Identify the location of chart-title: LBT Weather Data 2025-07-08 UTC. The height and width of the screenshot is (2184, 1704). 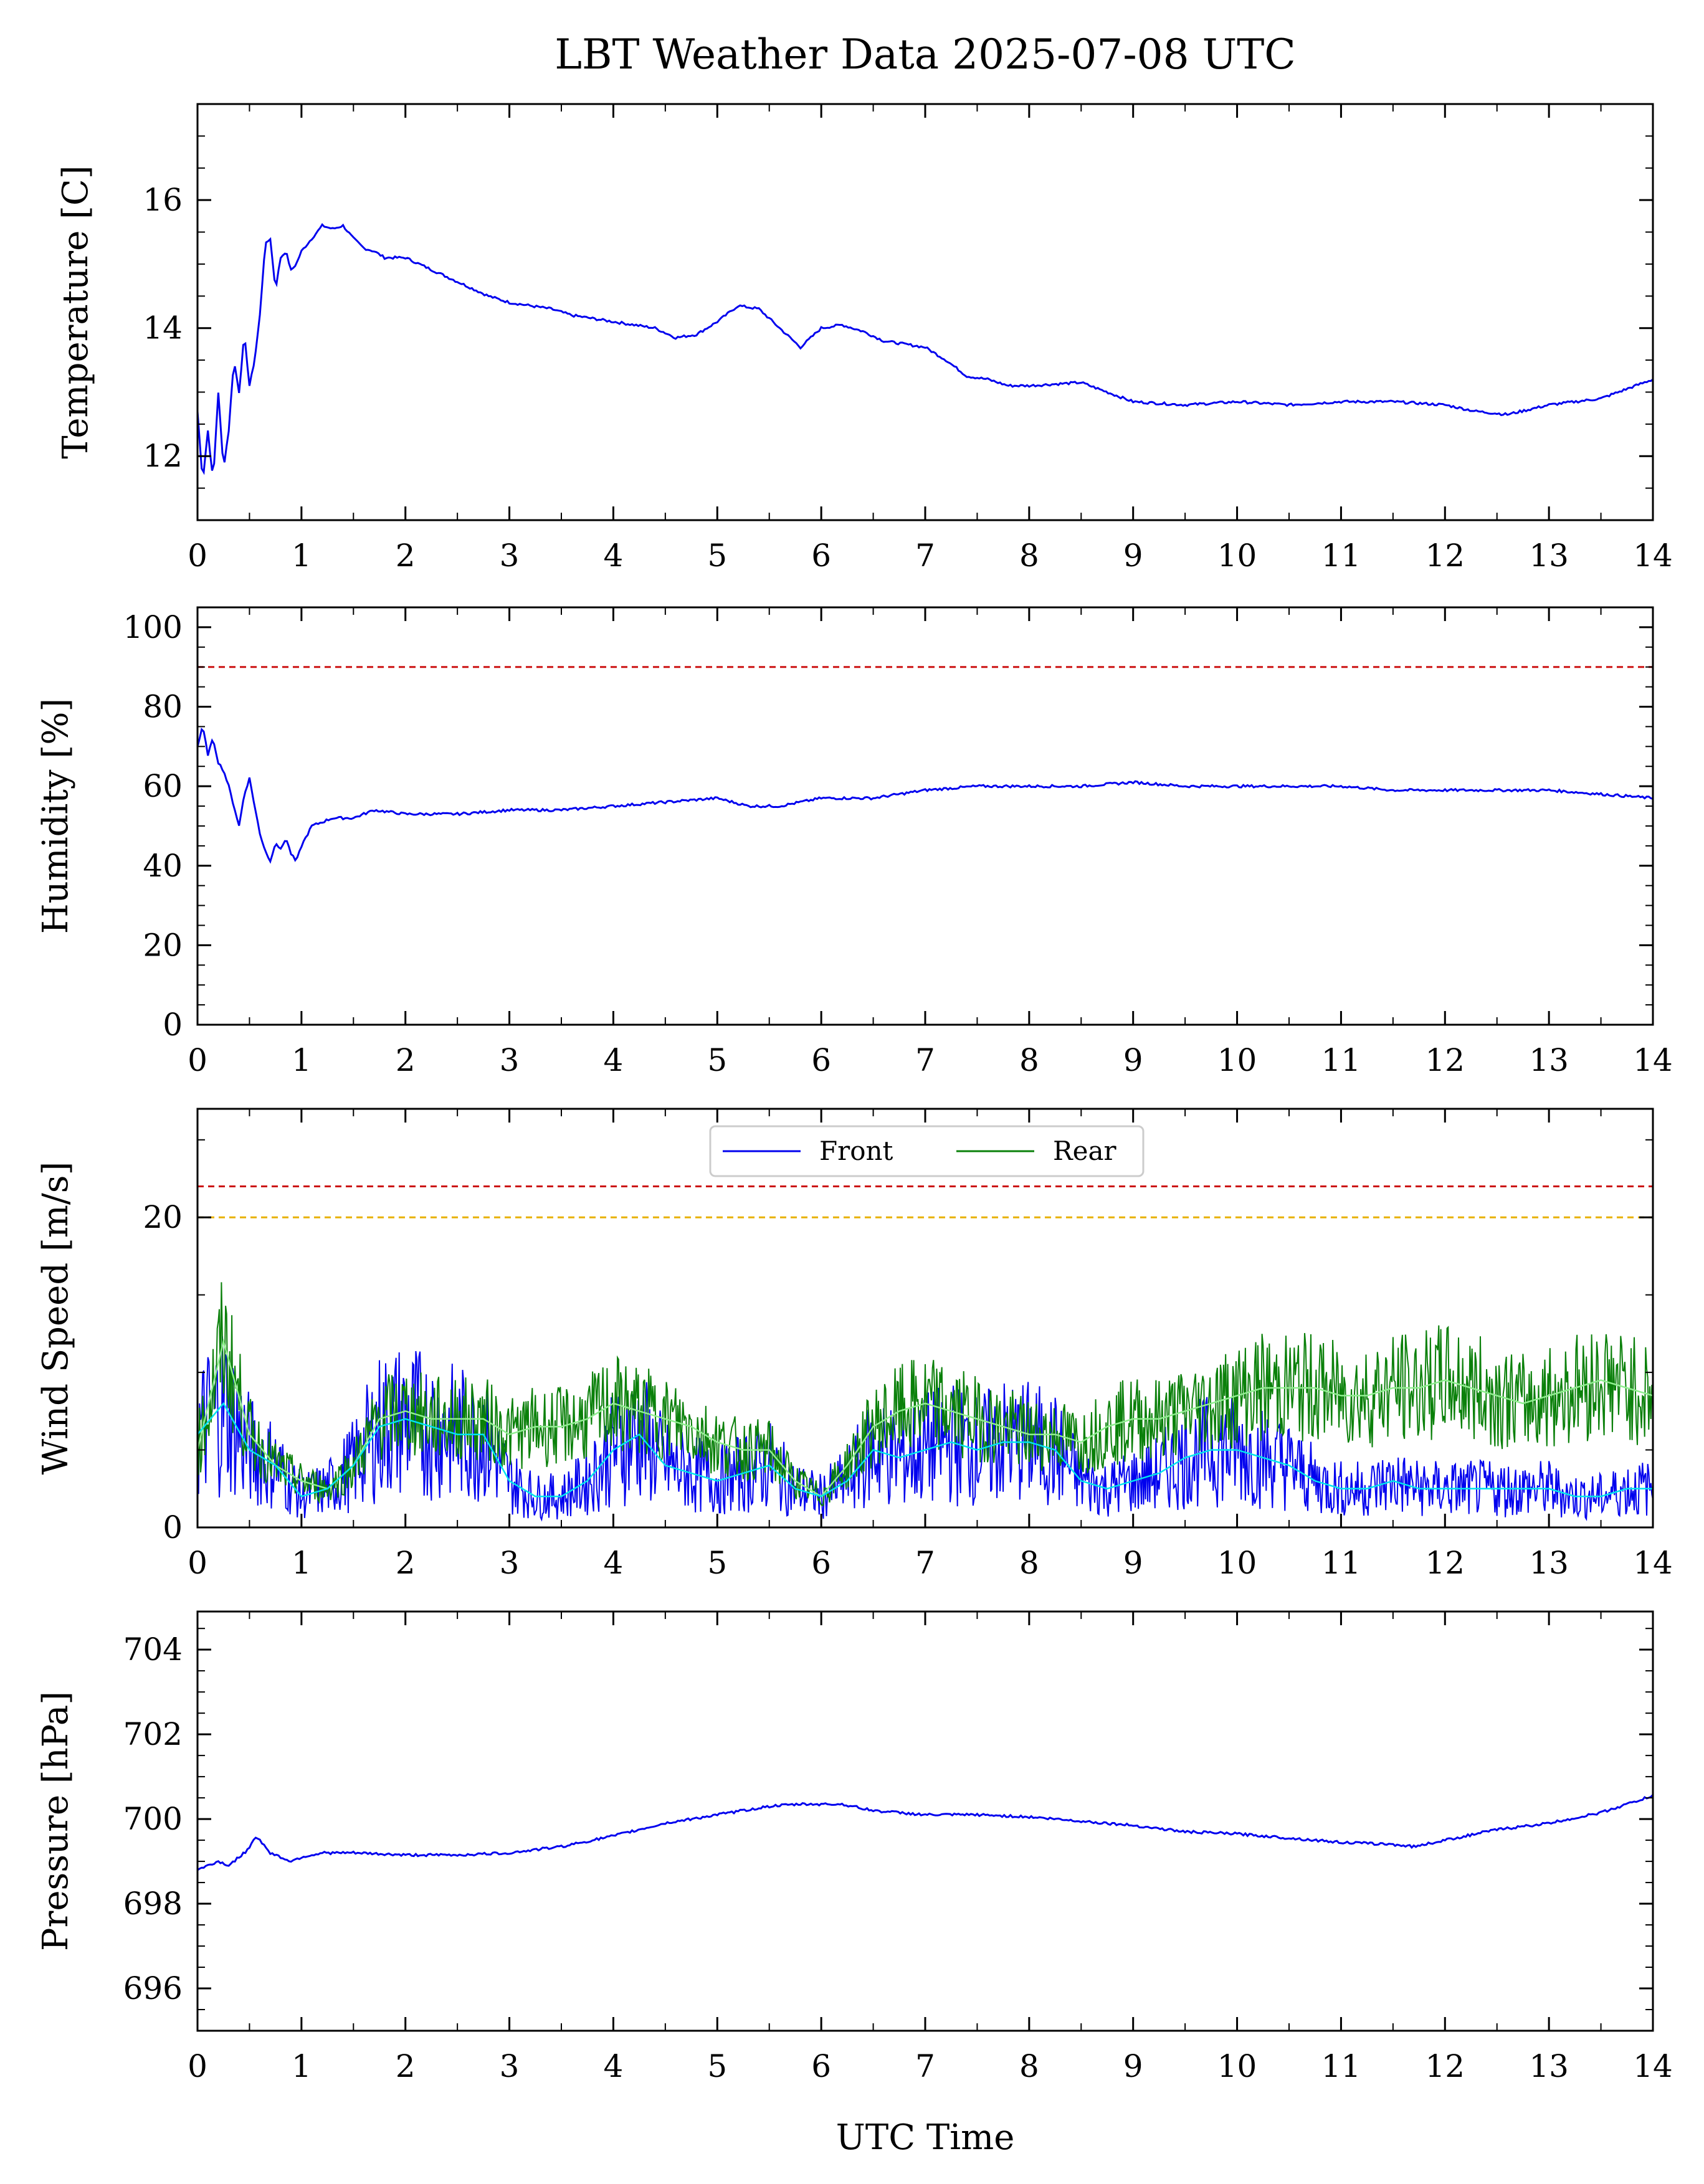
(925, 54).